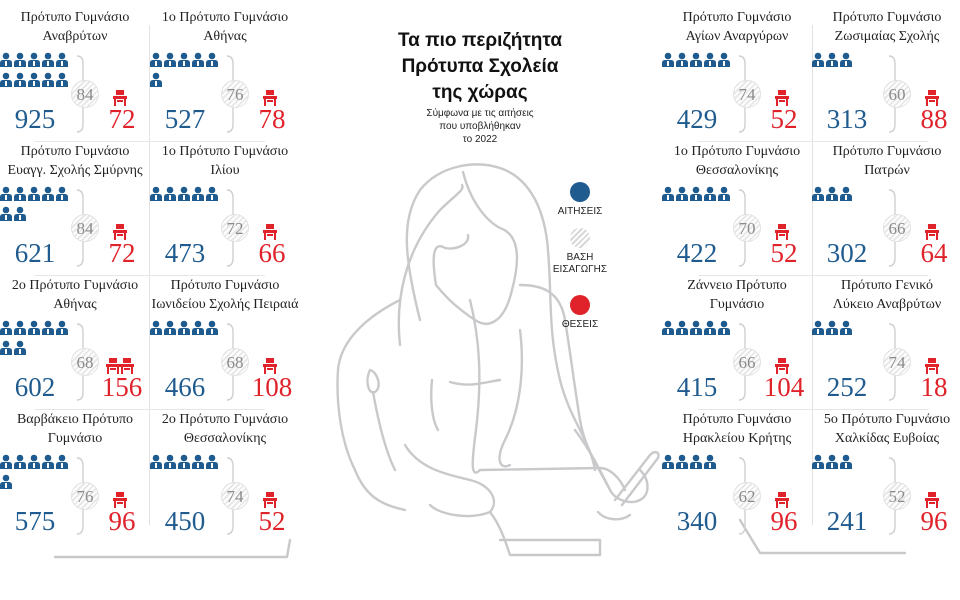 This screenshot has height=600, width=960. I want to click on school-name-line: Λύκειο Αναβρύτων, so click(887, 304).